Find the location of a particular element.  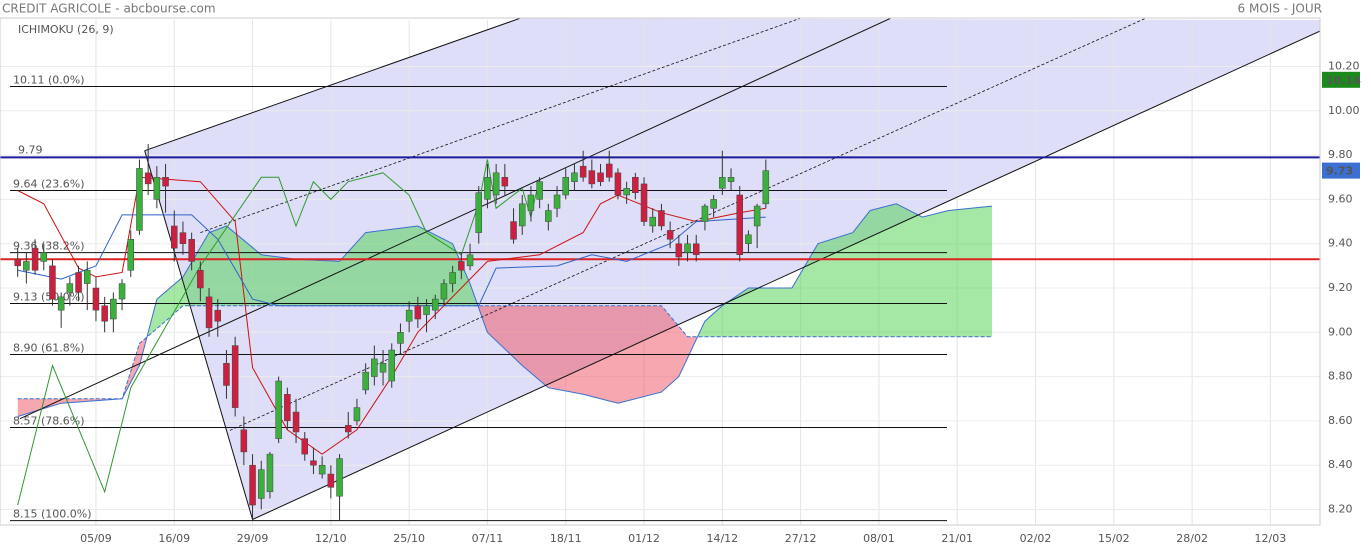

y-tick-label: 8.20 is located at coordinates (1340, 508).